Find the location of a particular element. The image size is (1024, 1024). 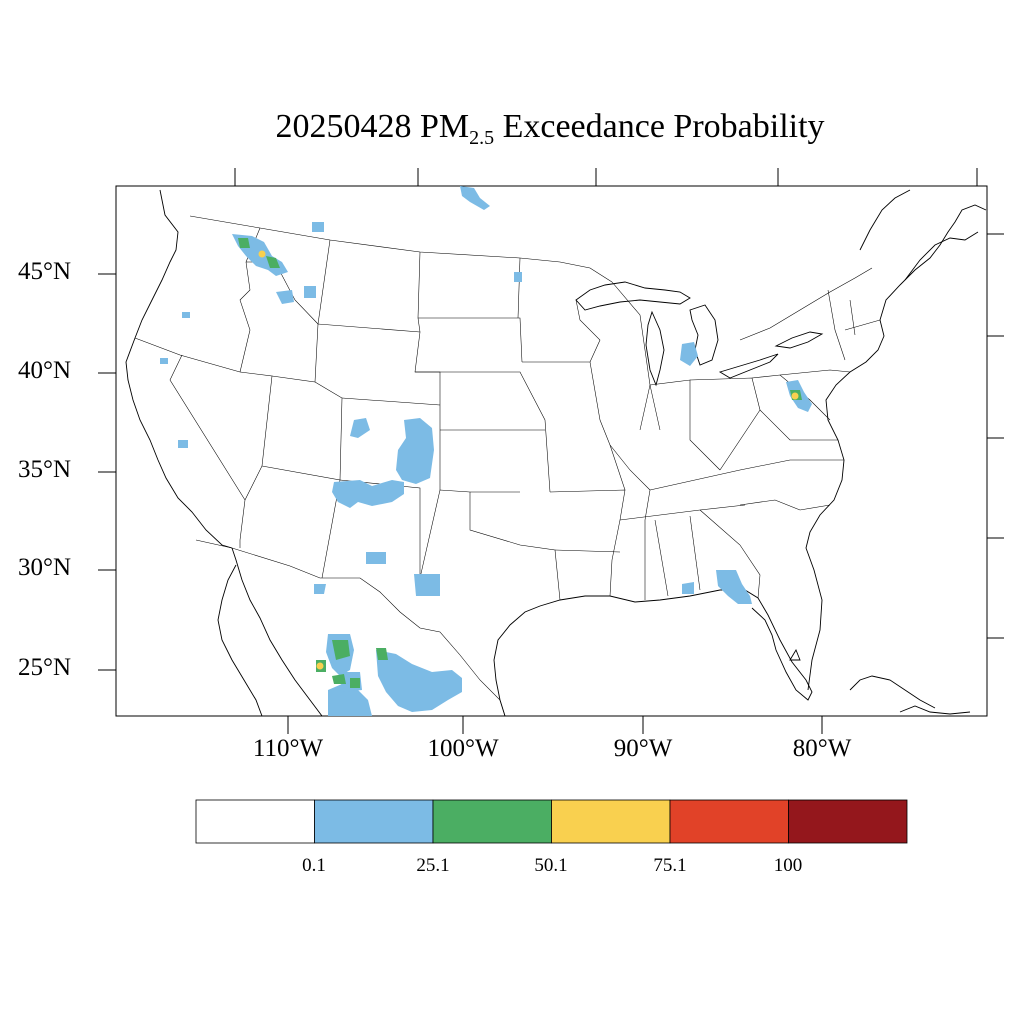

colorbar-label-4: 100 is located at coordinates (788, 865).